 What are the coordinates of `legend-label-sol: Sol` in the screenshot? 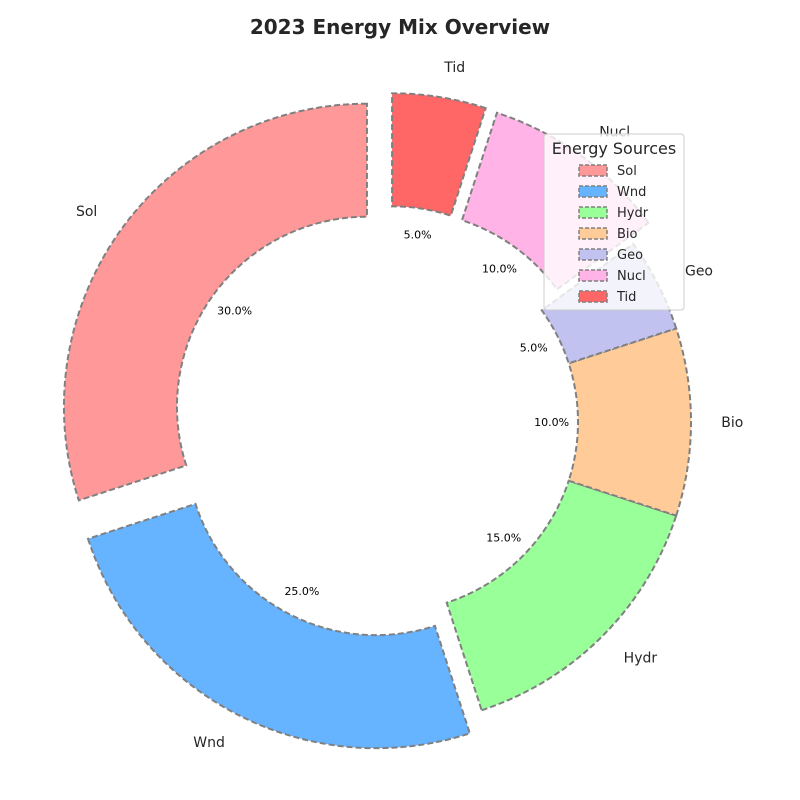 It's located at (627, 171).